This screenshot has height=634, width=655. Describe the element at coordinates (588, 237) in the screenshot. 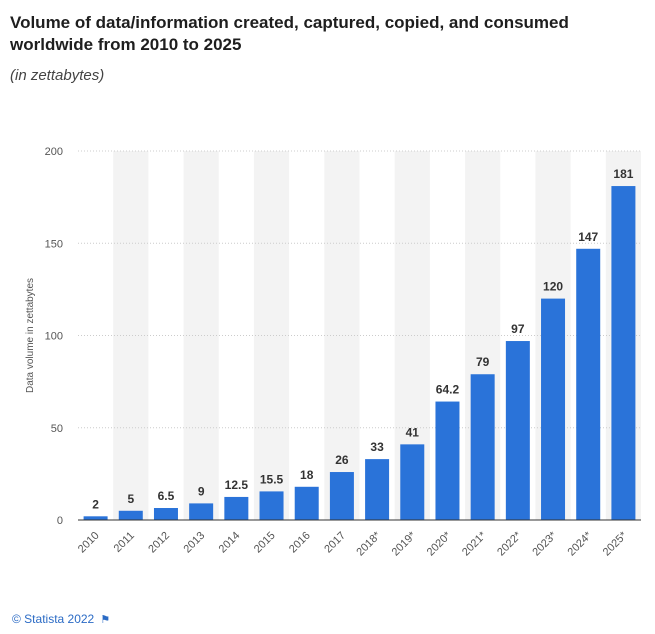

I see `data-label: 147` at that location.